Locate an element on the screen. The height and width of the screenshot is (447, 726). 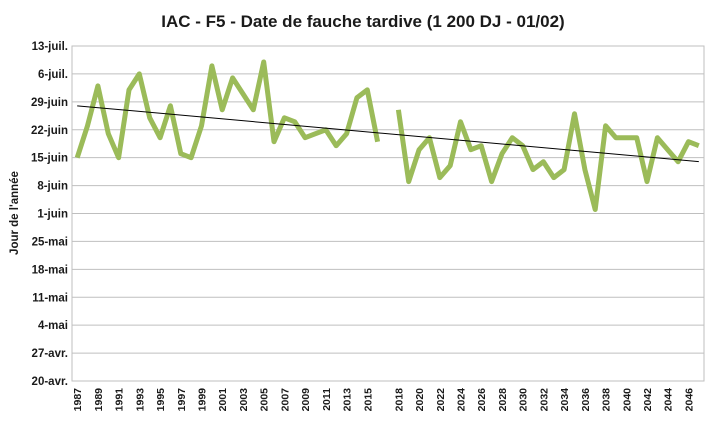
y-tick-label: 25-mai is located at coordinates (50, 242).